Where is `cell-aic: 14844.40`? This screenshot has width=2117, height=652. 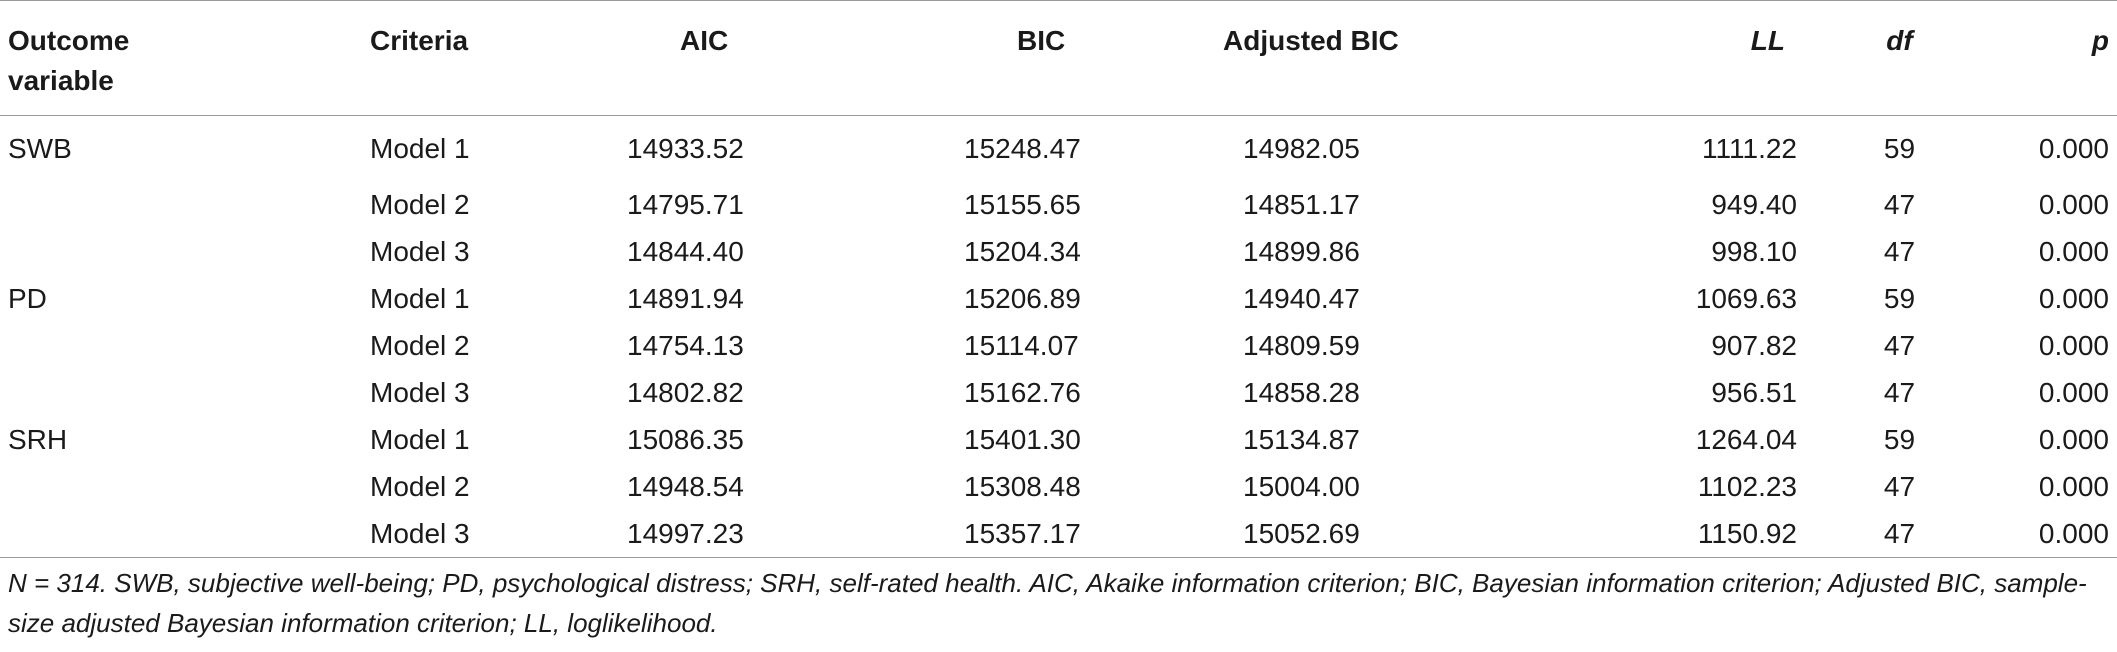
cell-aic: 14844.40 is located at coordinates (685, 251).